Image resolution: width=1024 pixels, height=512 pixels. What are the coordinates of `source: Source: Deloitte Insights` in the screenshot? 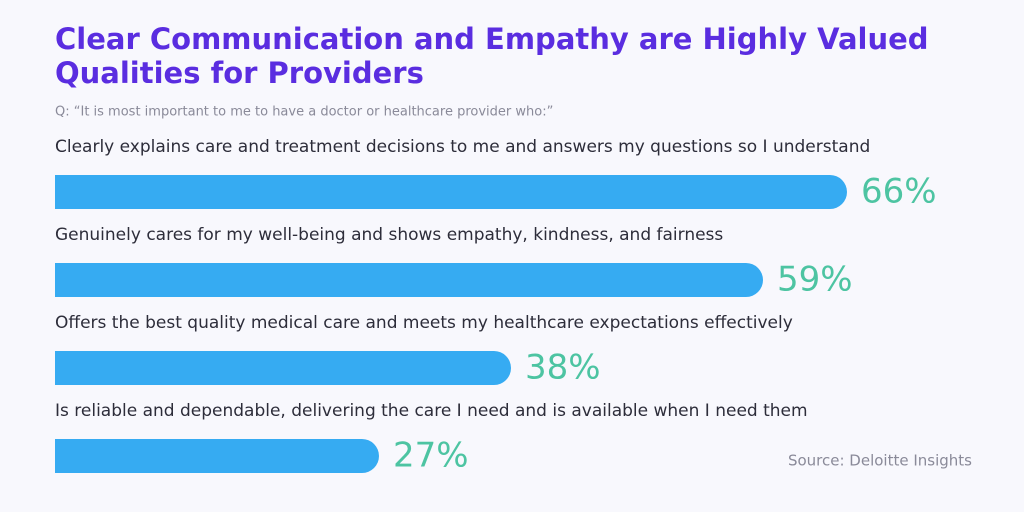 It's located at (880, 461).